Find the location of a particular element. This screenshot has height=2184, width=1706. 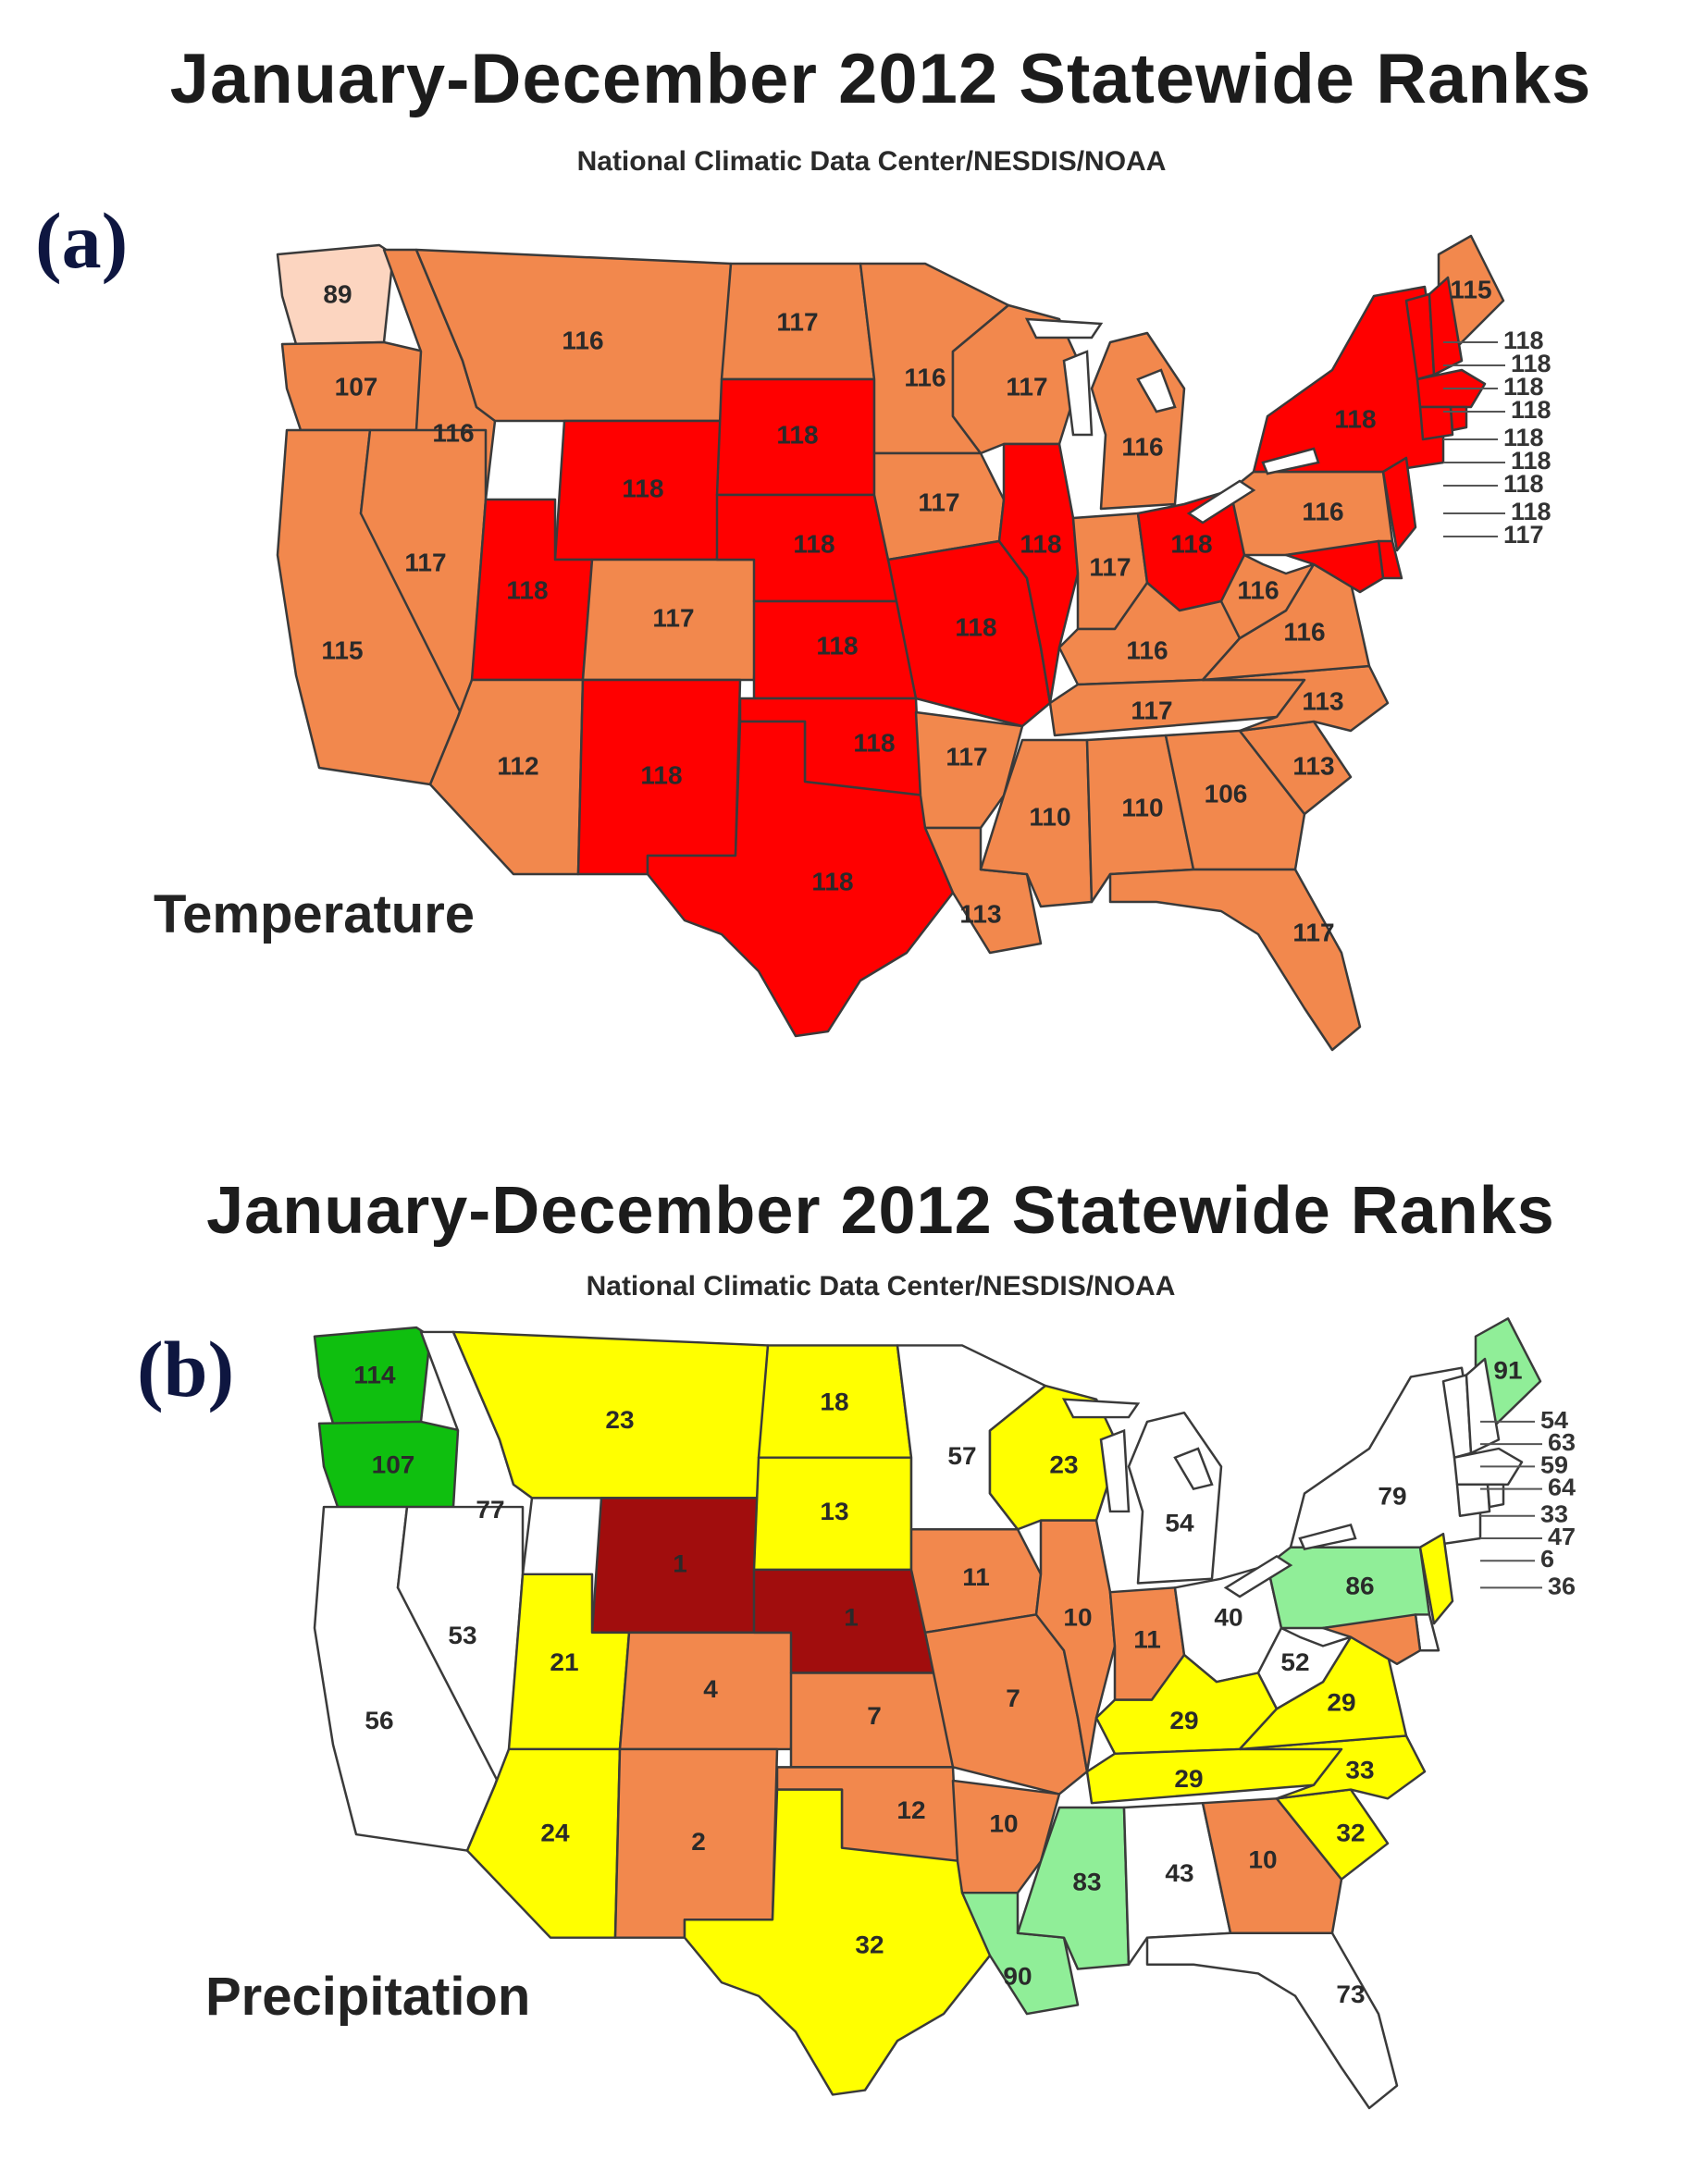

rank-label-co: 4 is located at coordinates (710, 1688).